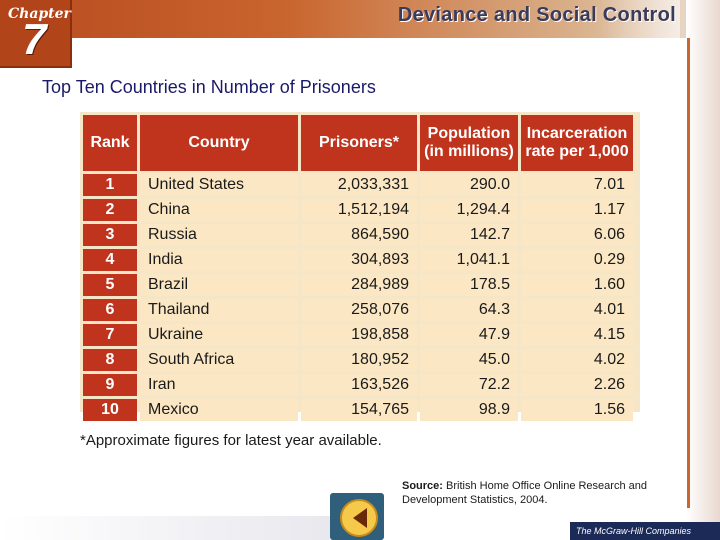  I want to click on population-cell: 47.9, so click(469, 335).